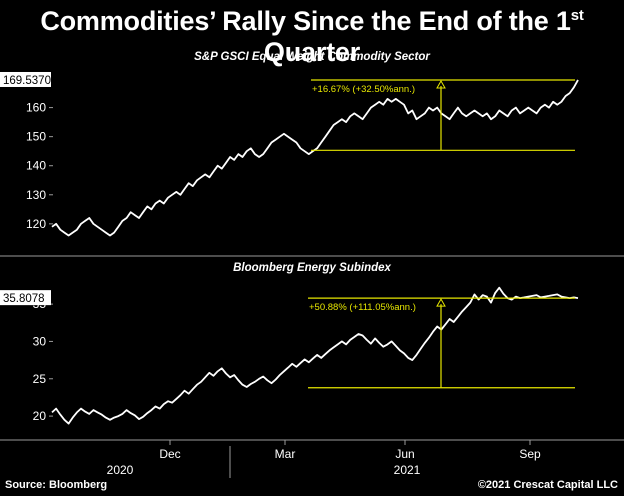  I want to click on annotation-label: +16.67% (+32.50%ann.), so click(363, 89).